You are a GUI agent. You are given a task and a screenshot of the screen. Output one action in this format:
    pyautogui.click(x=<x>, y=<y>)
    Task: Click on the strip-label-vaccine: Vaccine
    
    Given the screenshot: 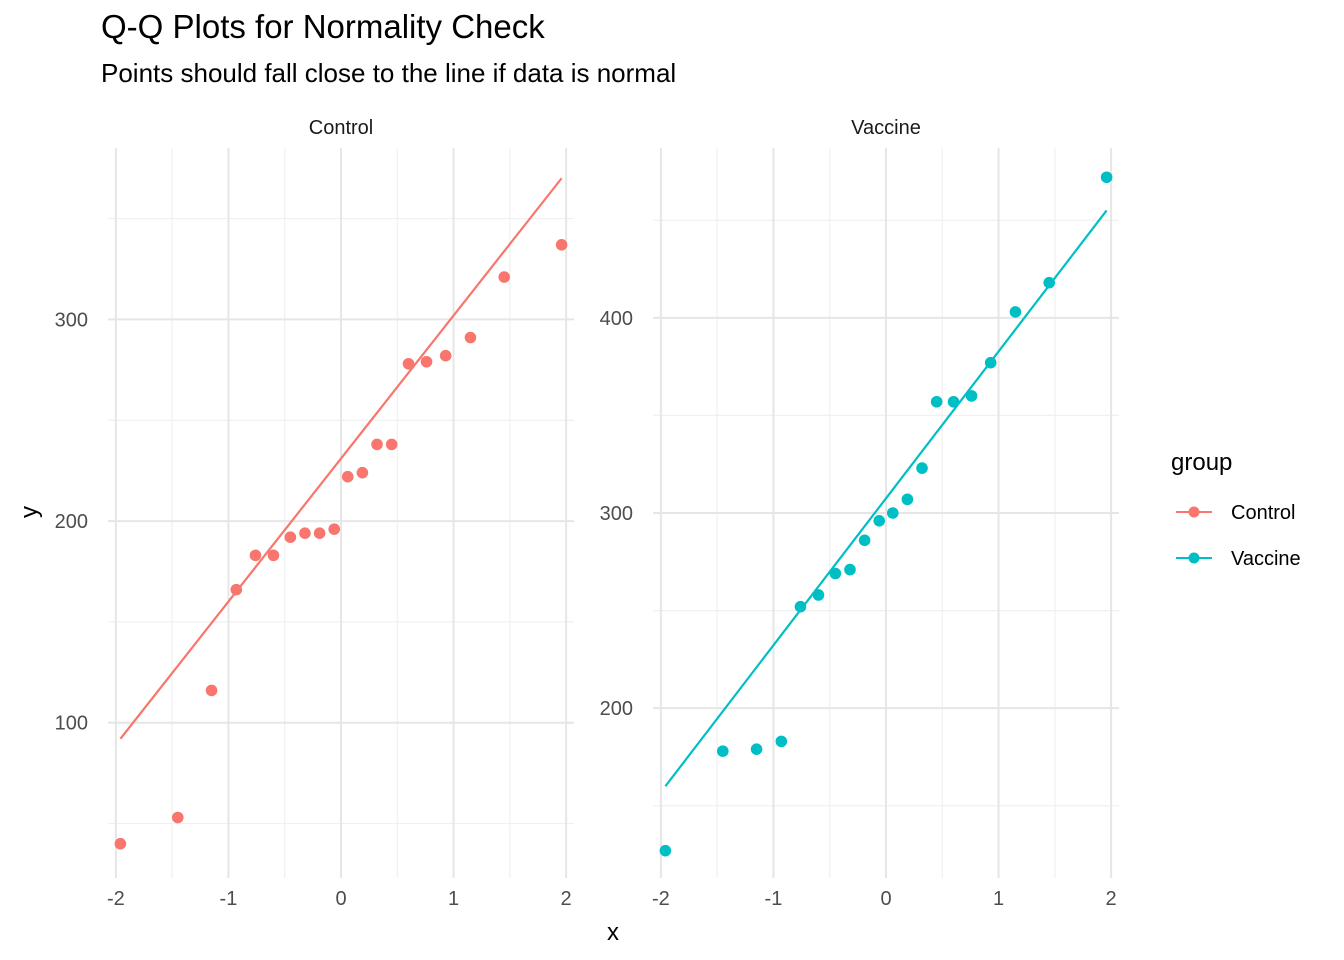 What is the action you would take?
    pyautogui.click(x=886, y=128)
    